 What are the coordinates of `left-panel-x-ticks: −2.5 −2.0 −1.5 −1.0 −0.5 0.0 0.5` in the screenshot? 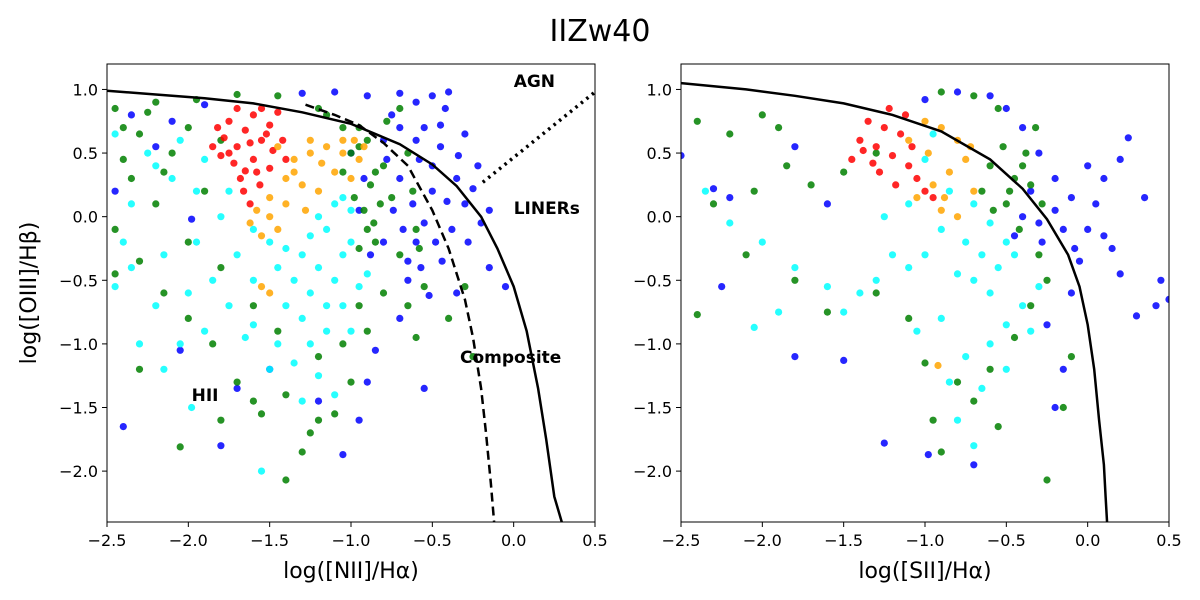 It's located at (348, 536).